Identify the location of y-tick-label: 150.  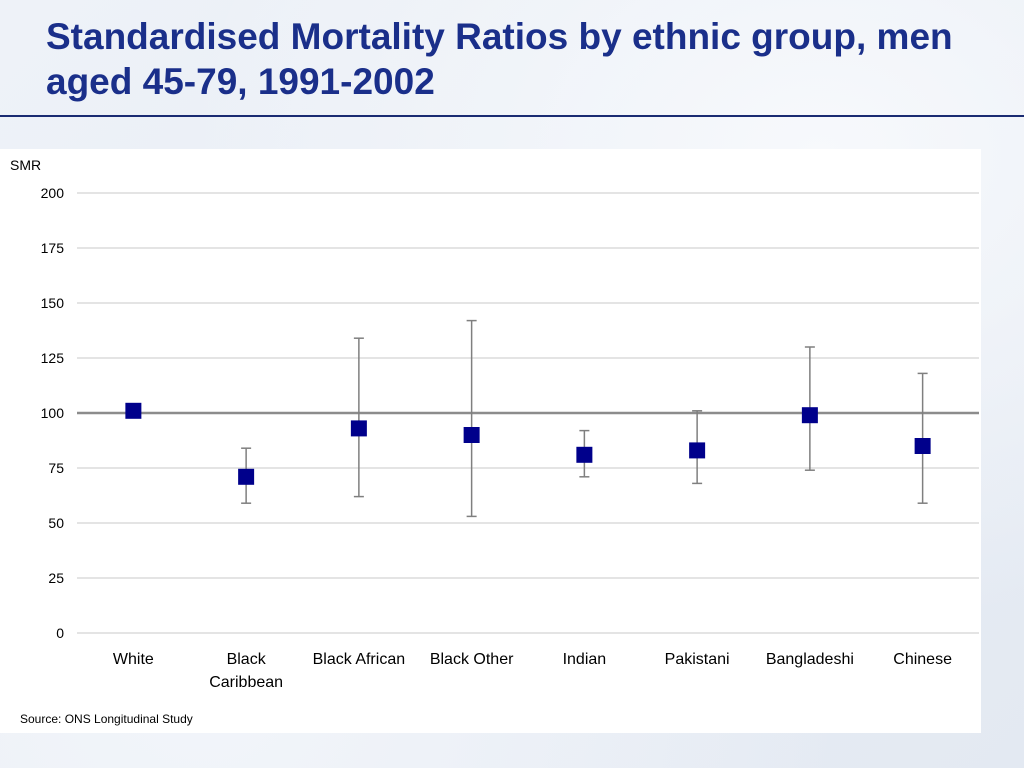
(53, 303).